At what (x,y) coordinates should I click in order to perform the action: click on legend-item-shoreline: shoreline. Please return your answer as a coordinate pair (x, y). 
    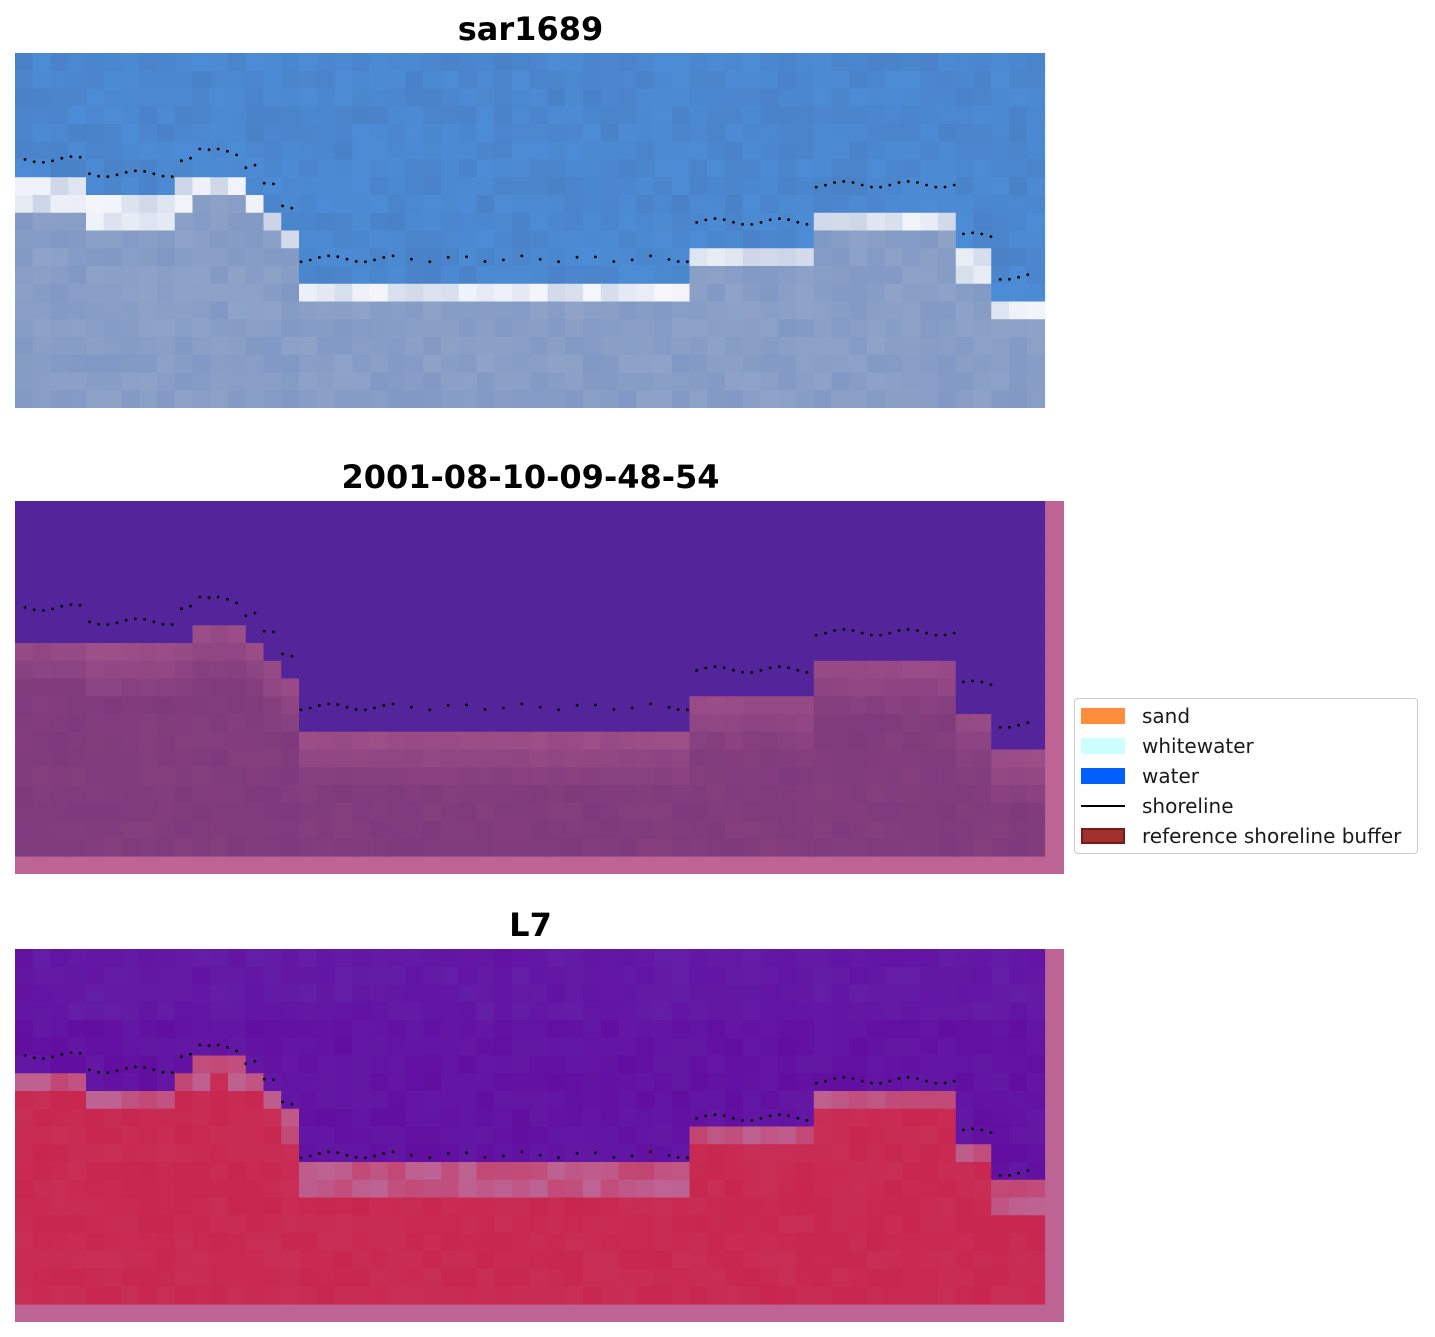
    Looking at the image, I should click on (1157, 806).